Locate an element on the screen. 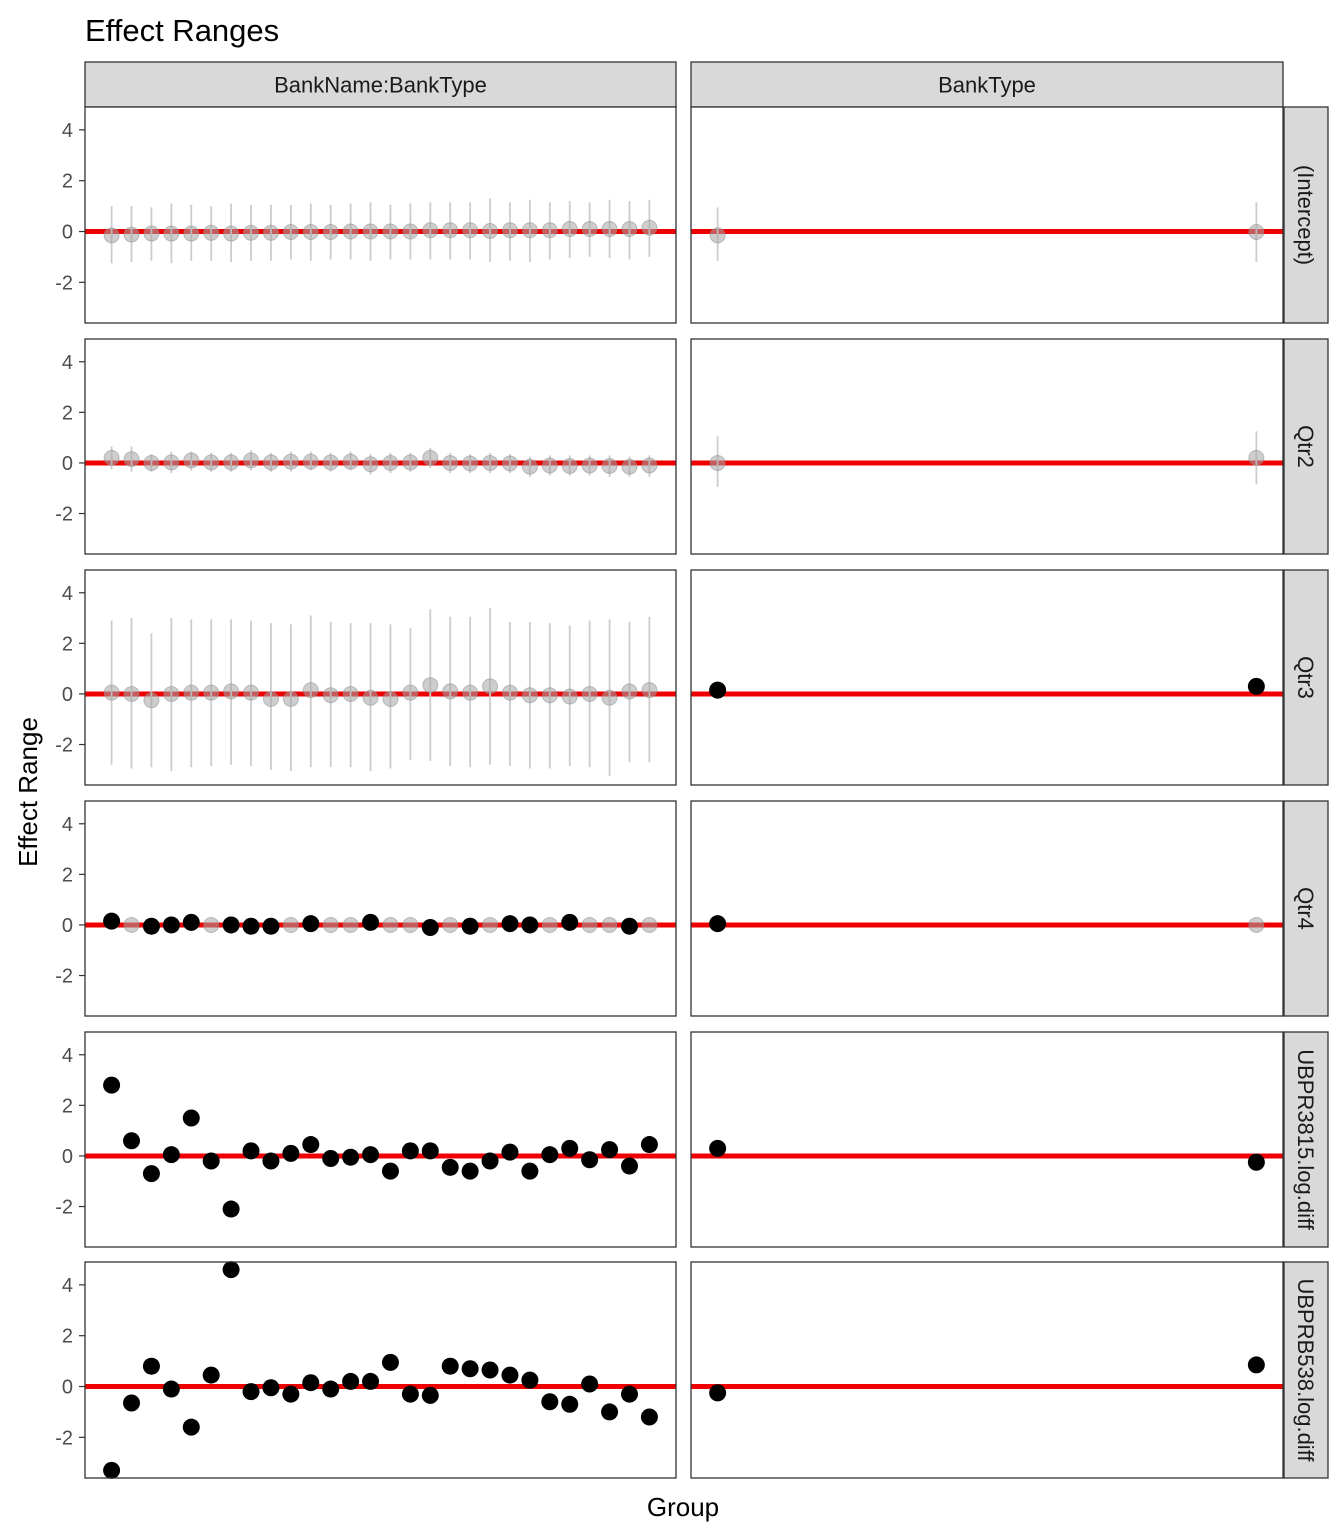 The width and height of the screenshot is (1344, 1536). panel-banktype-intercept is located at coordinates (987, 215).